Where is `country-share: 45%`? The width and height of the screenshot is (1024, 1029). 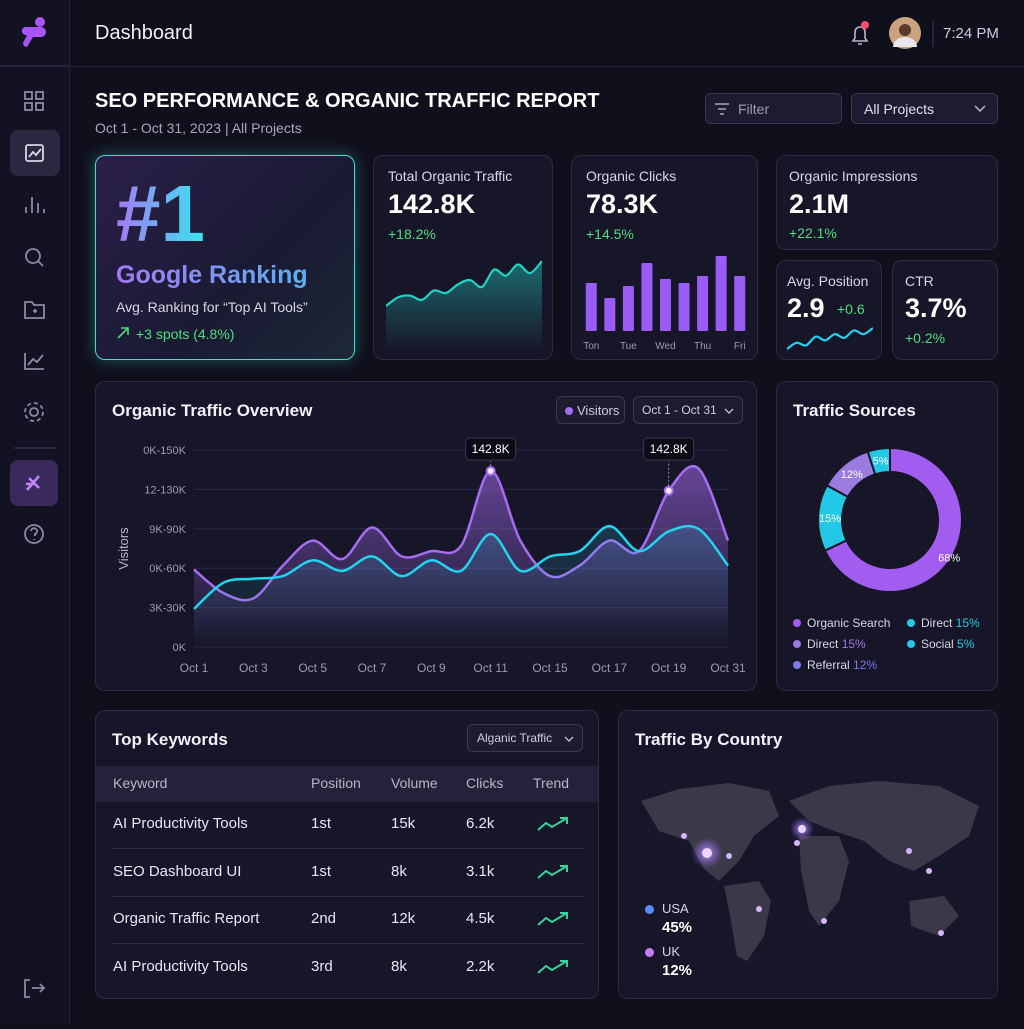
country-share: 45% is located at coordinates (677, 927).